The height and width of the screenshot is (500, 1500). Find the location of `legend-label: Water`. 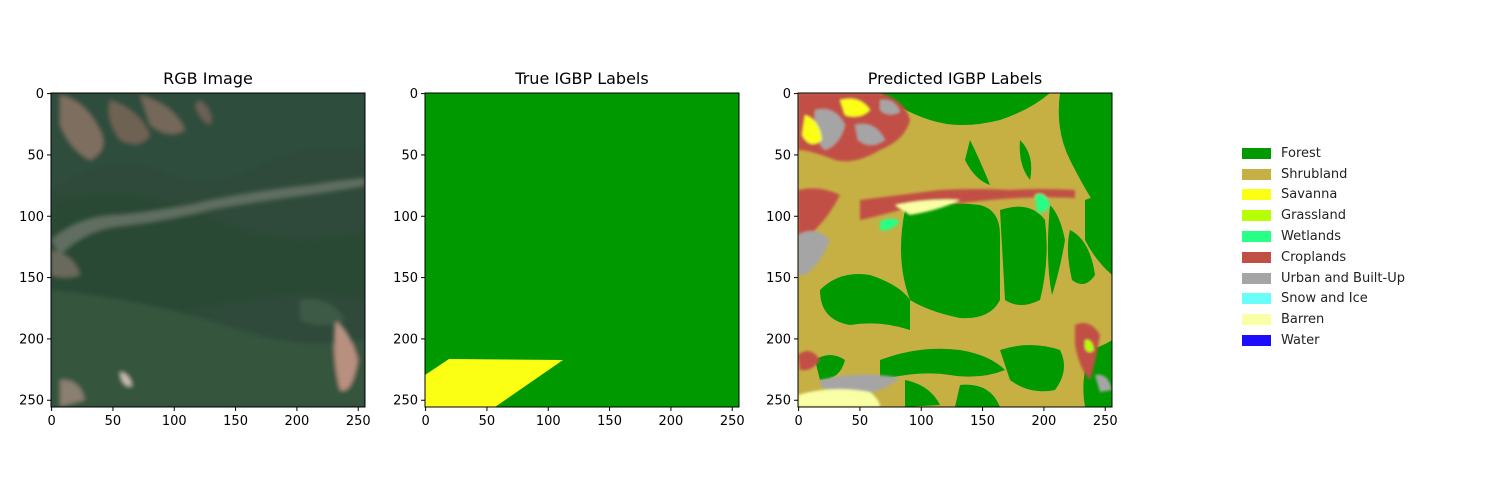

legend-label: Water is located at coordinates (1300, 341).